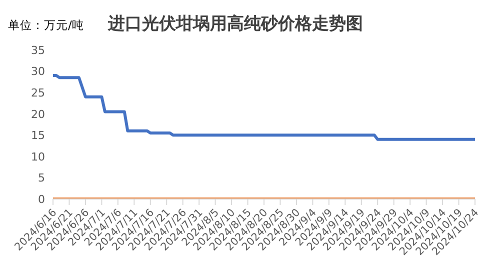  Describe the element at coordinates (38, 71) in the screenshot. I see `y-tick-label: 30` at that location.